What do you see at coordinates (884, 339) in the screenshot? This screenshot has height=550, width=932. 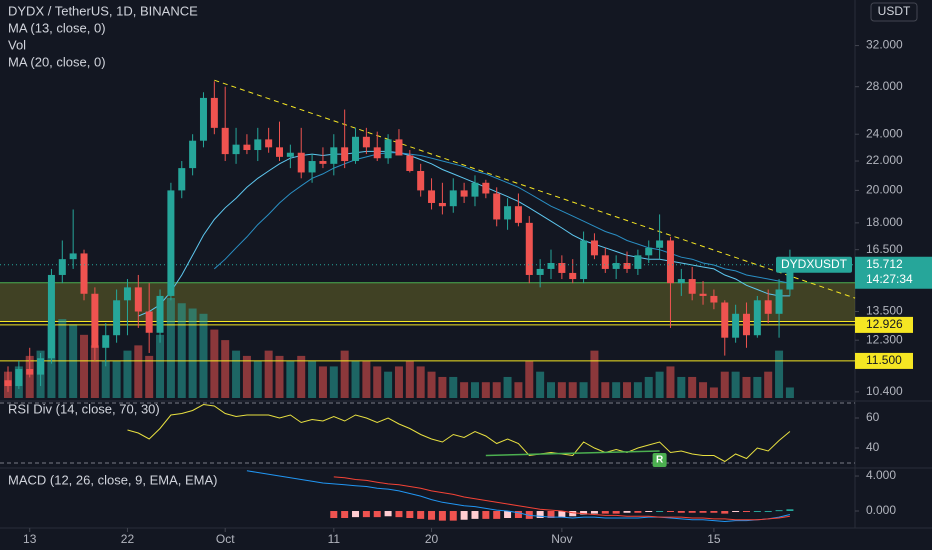 I see `y-tick-label: 12.300` at bounding box center [884, 339].